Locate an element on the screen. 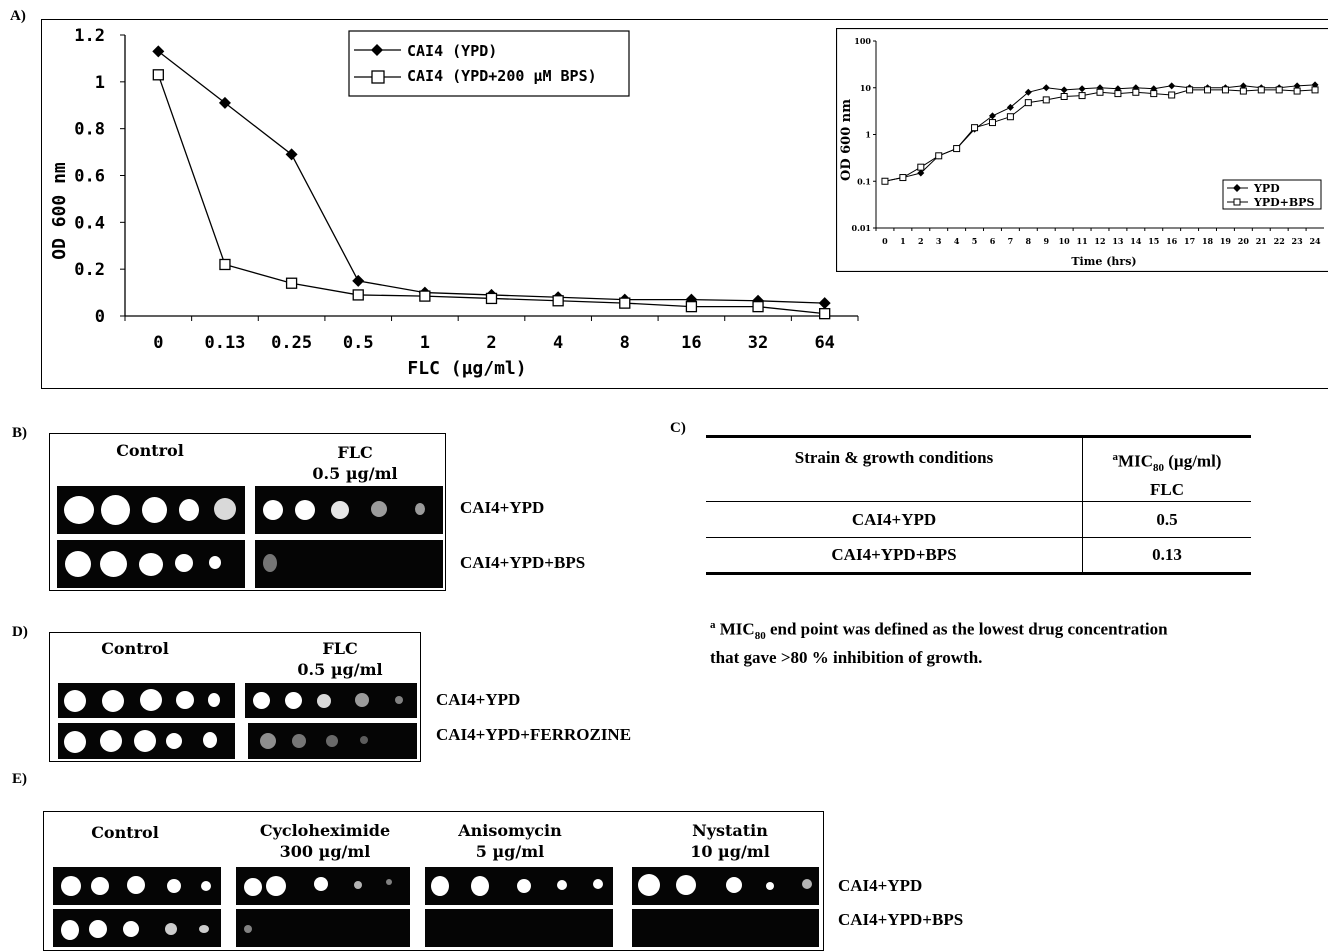 This screenshot has height=951, width=1328. panel-e-row2-label: CAI4+YPD+BPS is located at coordinates (900, 920).